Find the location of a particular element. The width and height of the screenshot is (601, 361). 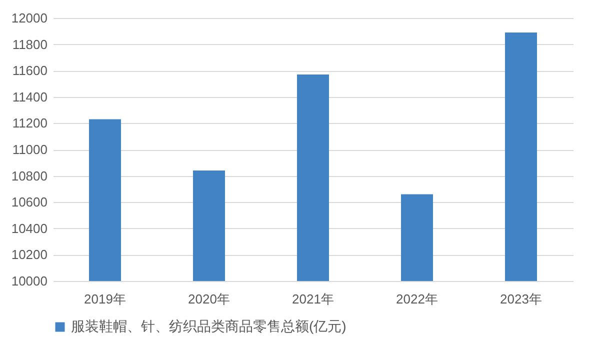

x-tick-label: 2022年 is located at coordinates (417, 299).